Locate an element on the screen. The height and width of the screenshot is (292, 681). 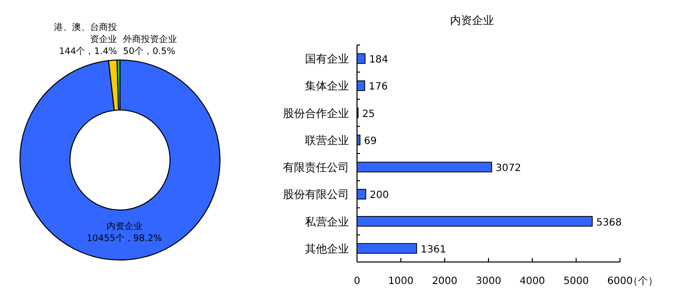
data-label: 144个，1.4% is located at coordinates (88, 51).